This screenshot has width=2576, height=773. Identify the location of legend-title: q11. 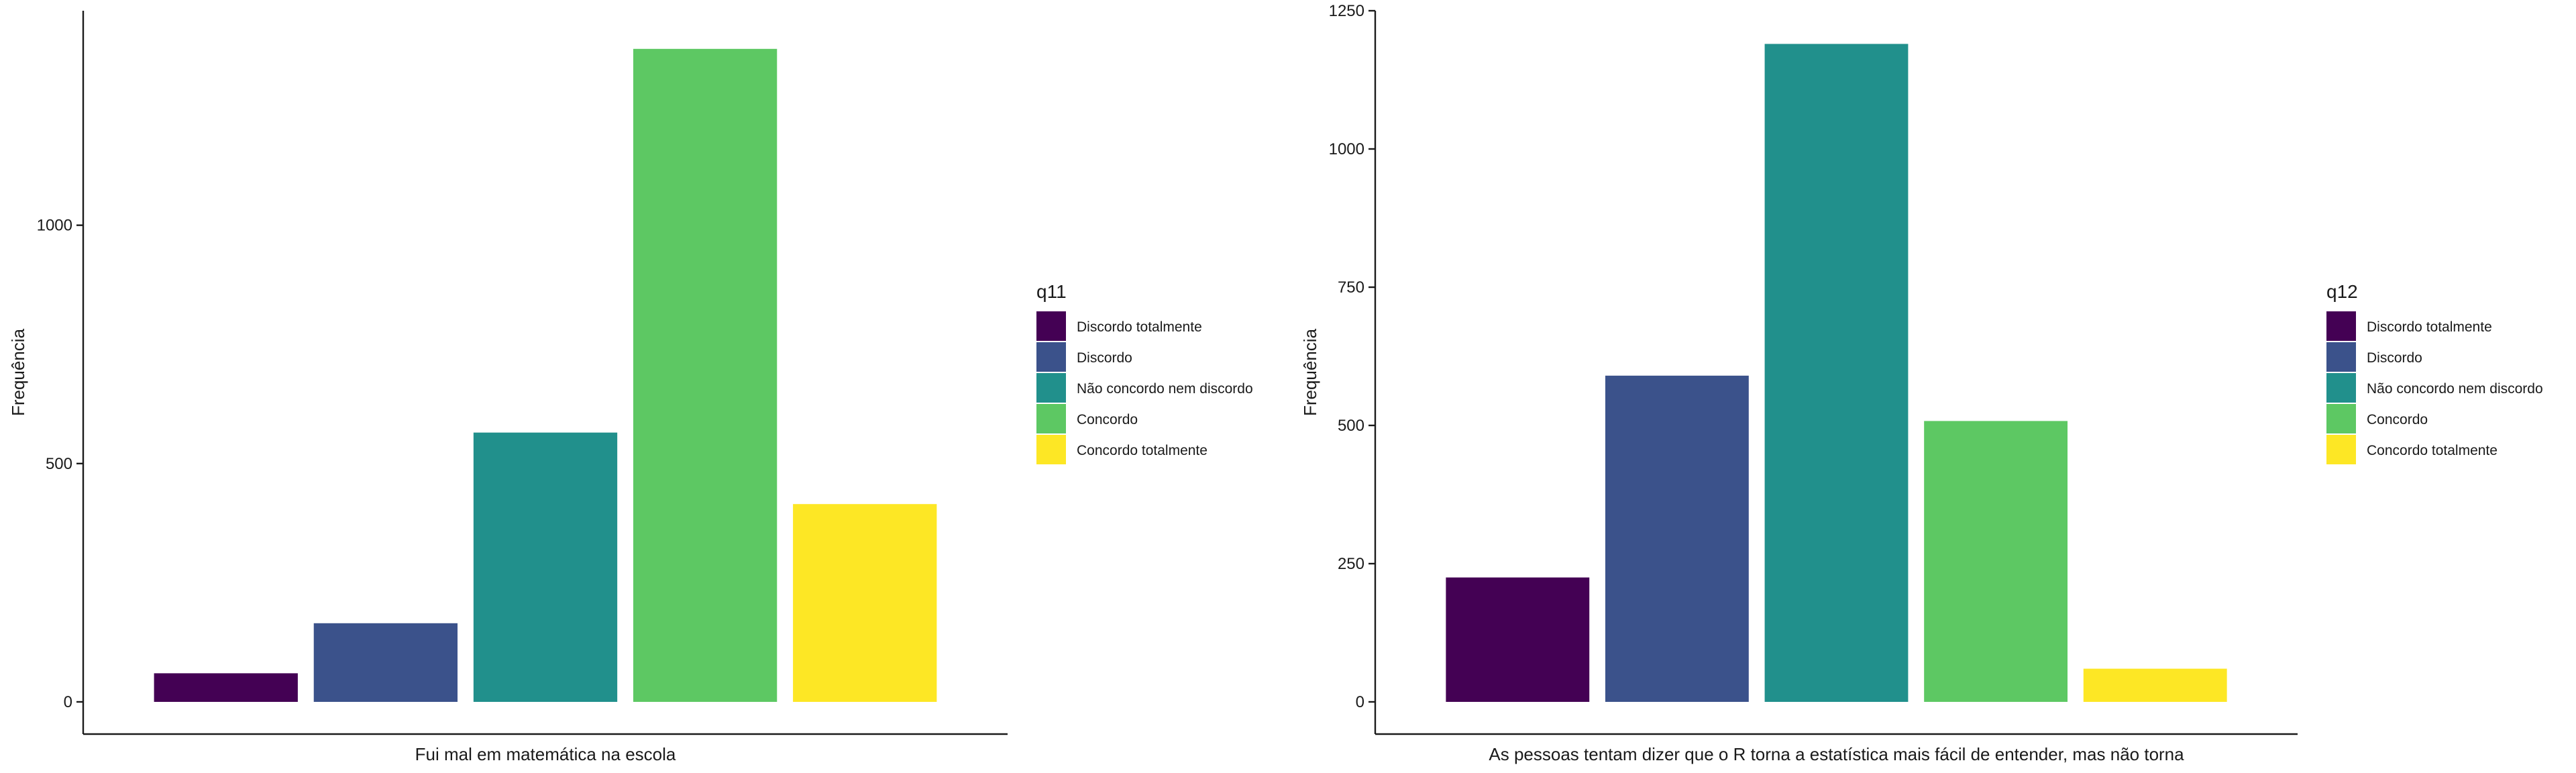
(1051, 291).